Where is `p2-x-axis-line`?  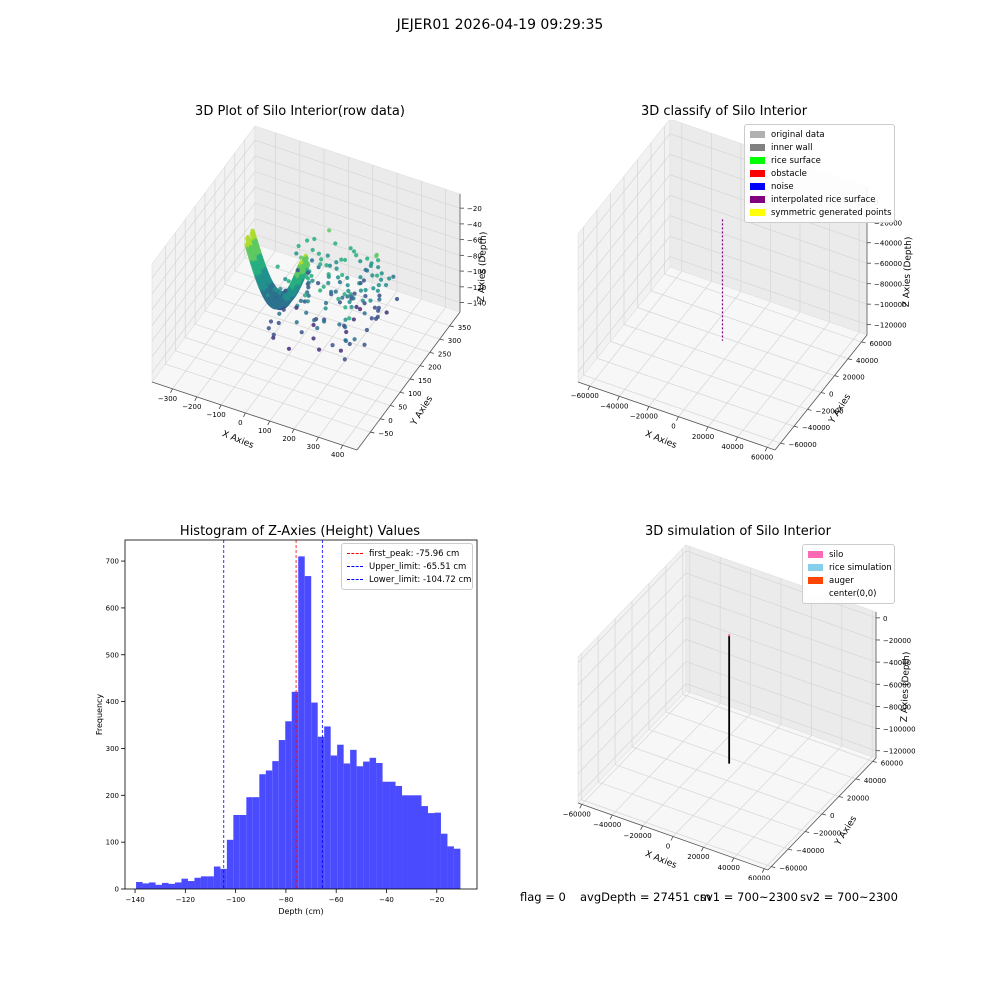 p2-x-axis-line is located at coordinates (676, 416).